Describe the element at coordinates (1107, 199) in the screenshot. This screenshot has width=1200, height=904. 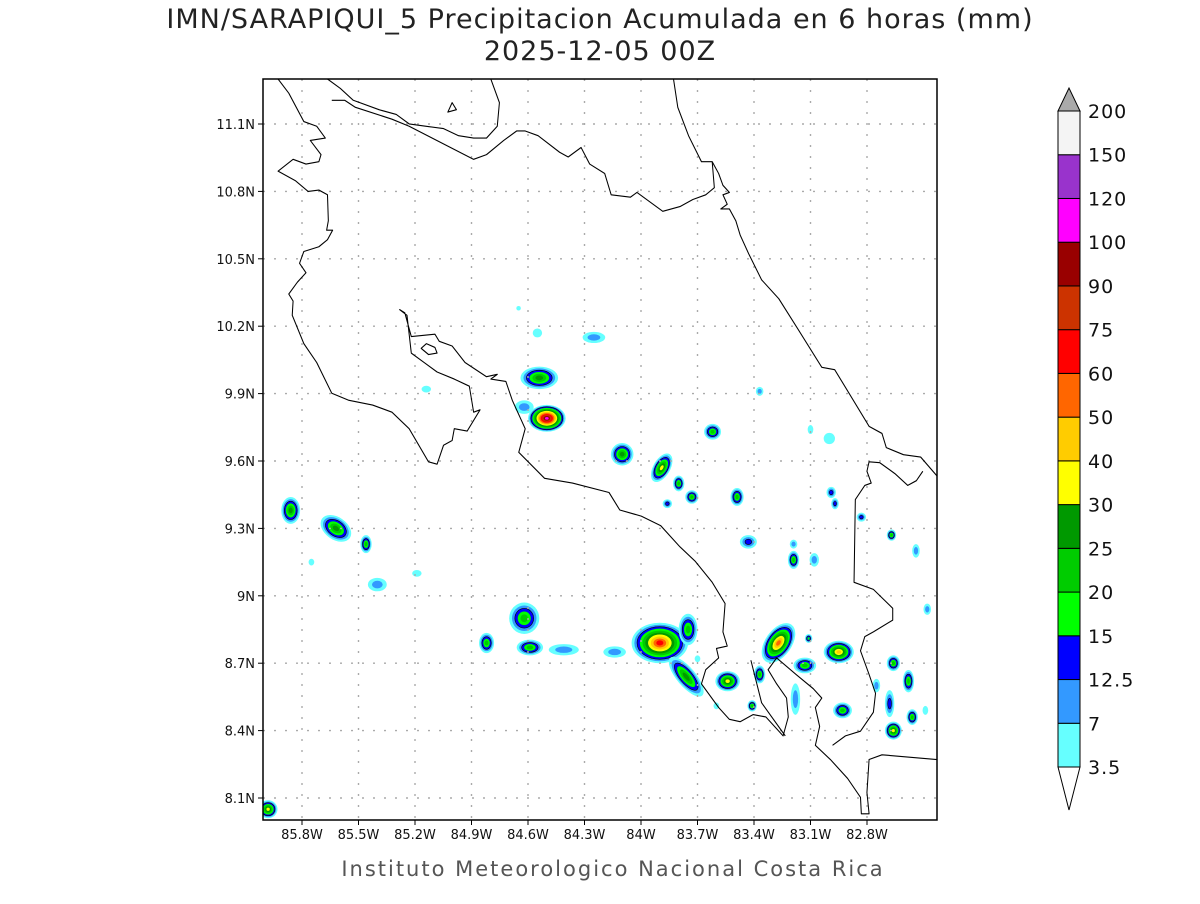
I see `colorbar-label: 120` at that location.